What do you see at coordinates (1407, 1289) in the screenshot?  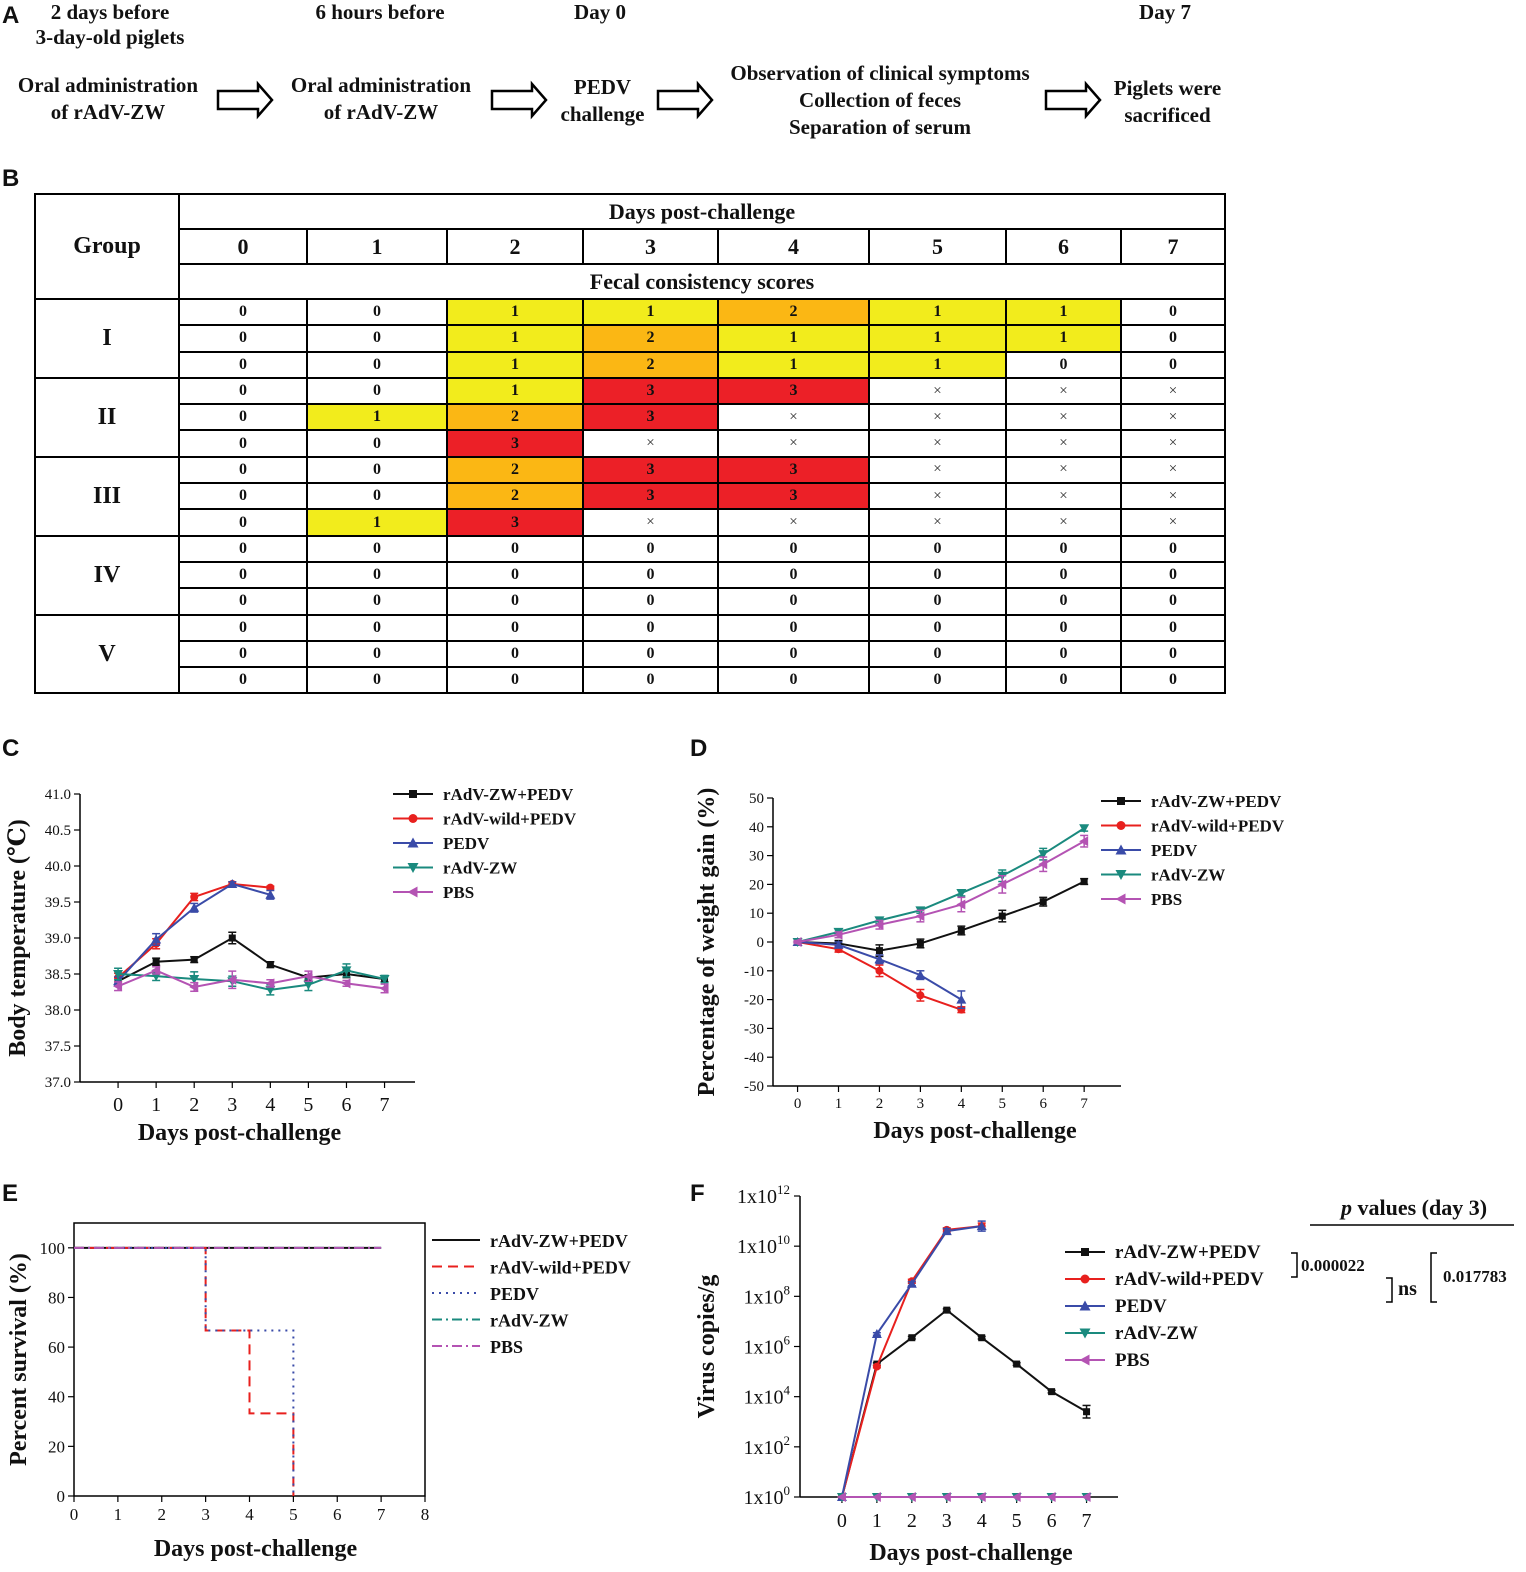 I see `pvalue-2: ns` at bounding box center [1407, 1289].